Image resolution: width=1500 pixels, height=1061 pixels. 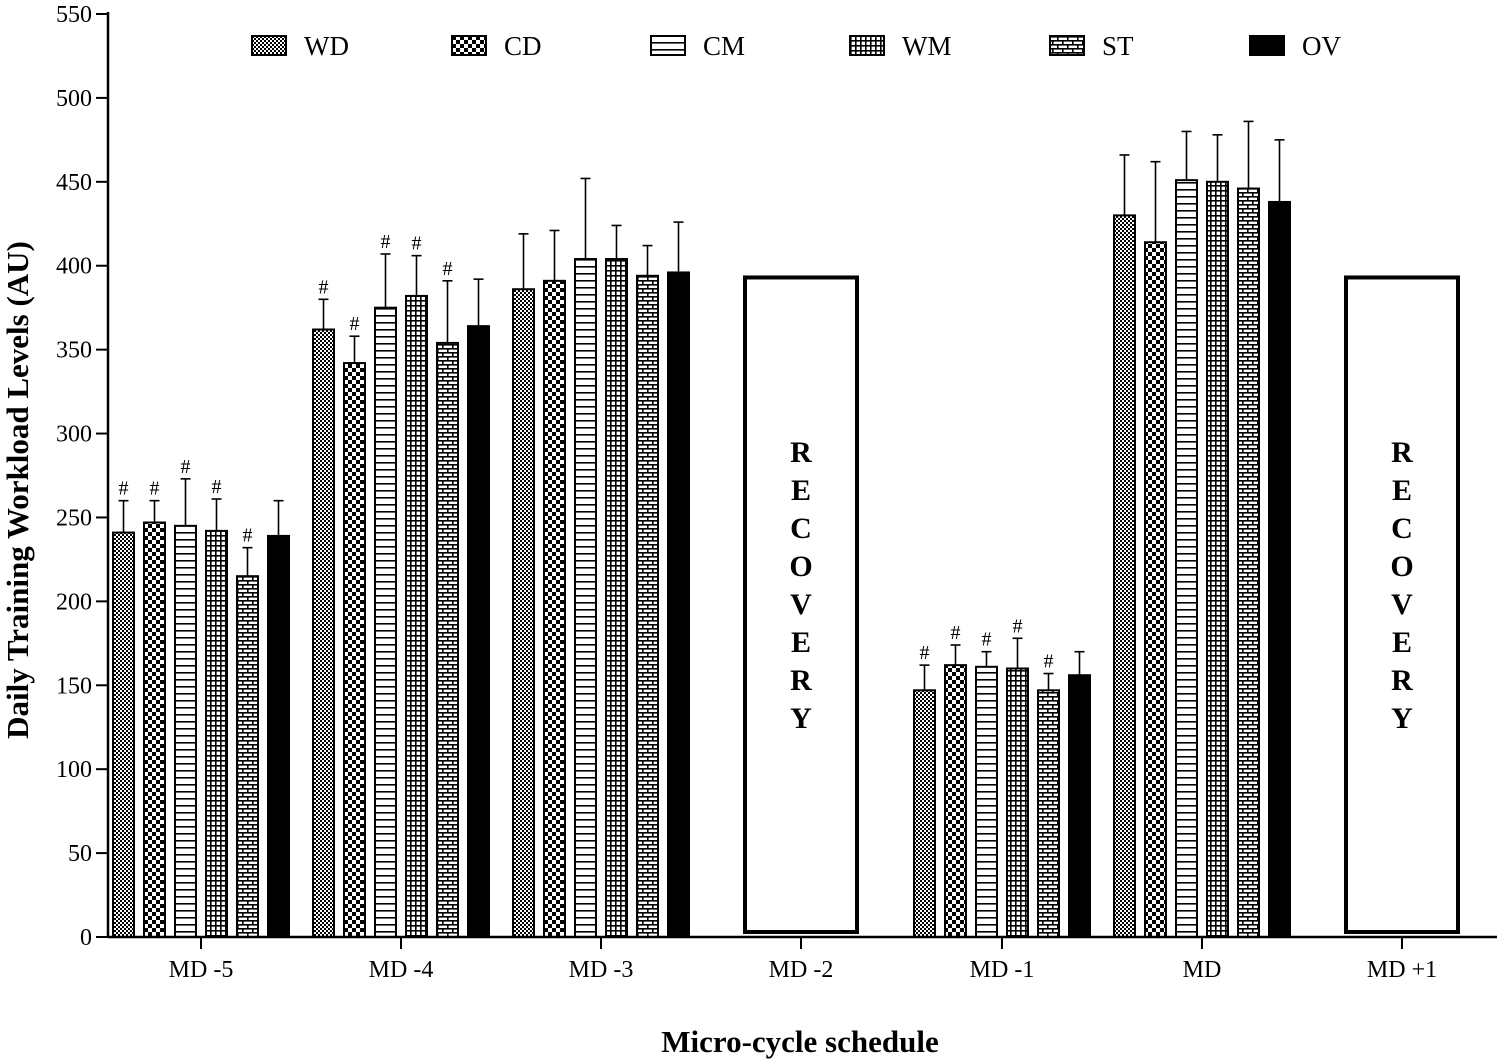 I want to click on significance-mark-st-md5: #, so click(x=248, y=536).